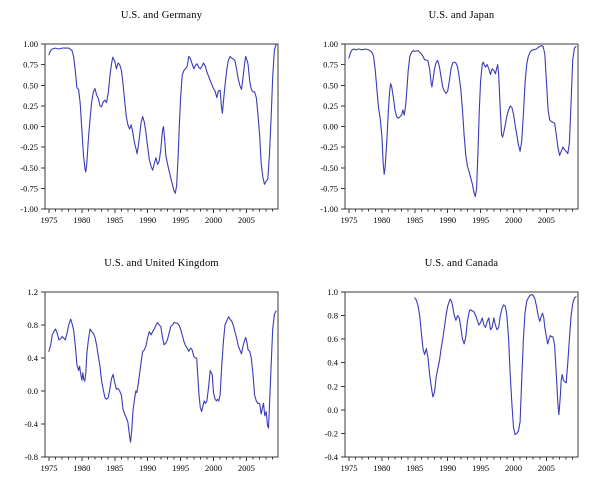 Image resolution: width=600 pixels, height=497 pixels. Describe the element at coordinates (31, 457) in the screenshot. I see `y-tick-label: -0.8` at that location.